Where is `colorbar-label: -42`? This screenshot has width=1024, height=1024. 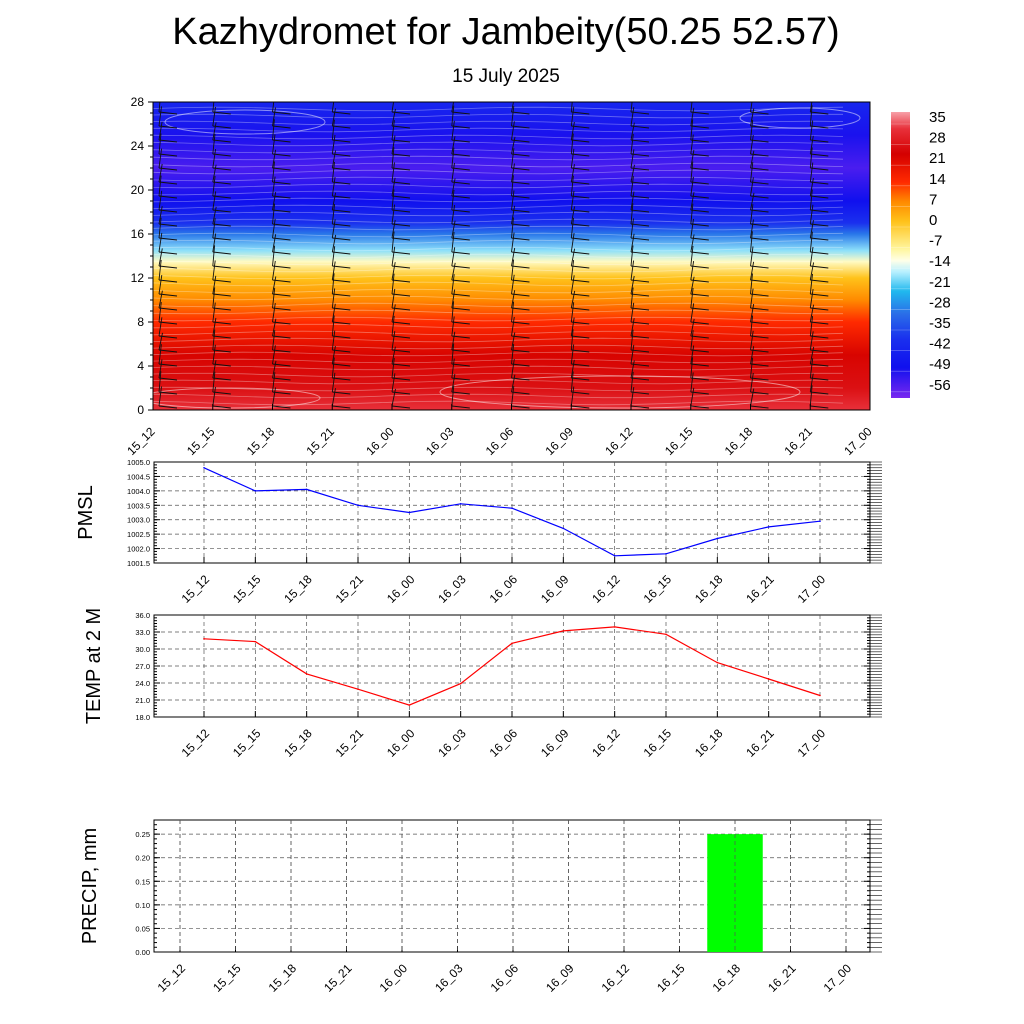
colorbar-label: -42 is located at coordinates (940, 344).